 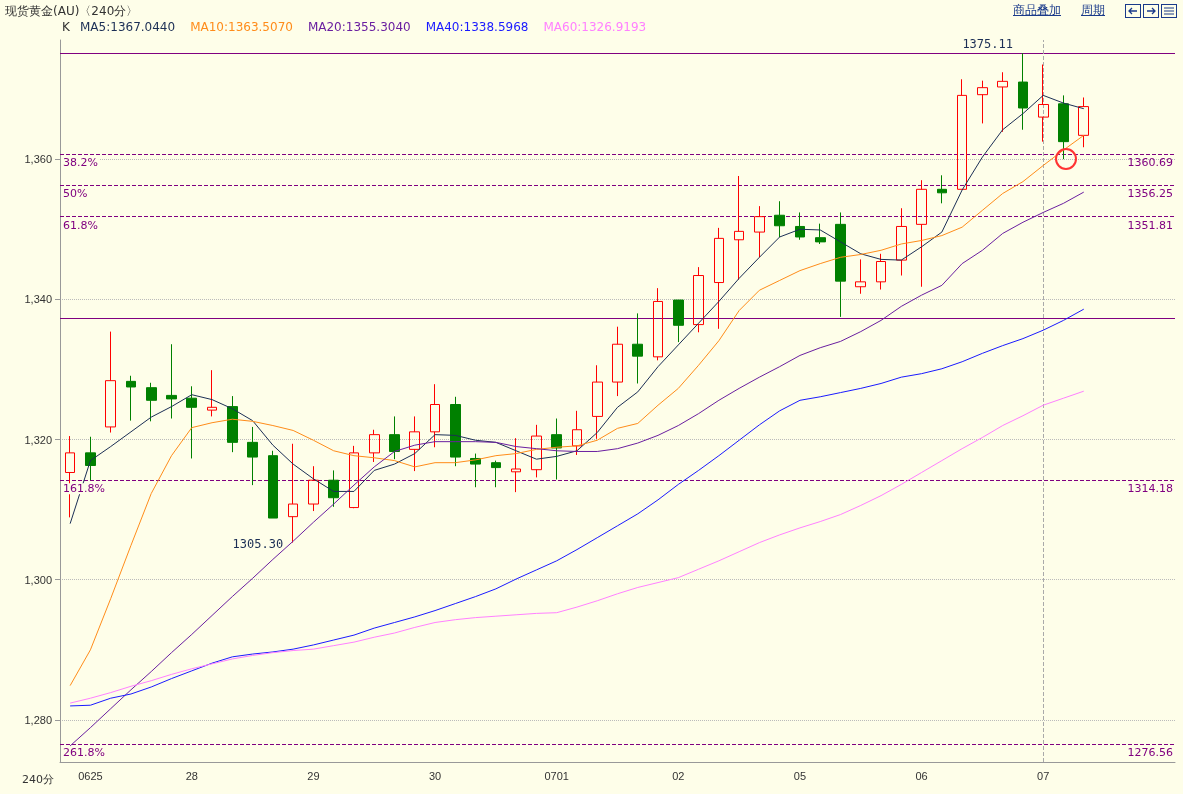 I want to click on legend-title: K, so click(x=66, y=27).